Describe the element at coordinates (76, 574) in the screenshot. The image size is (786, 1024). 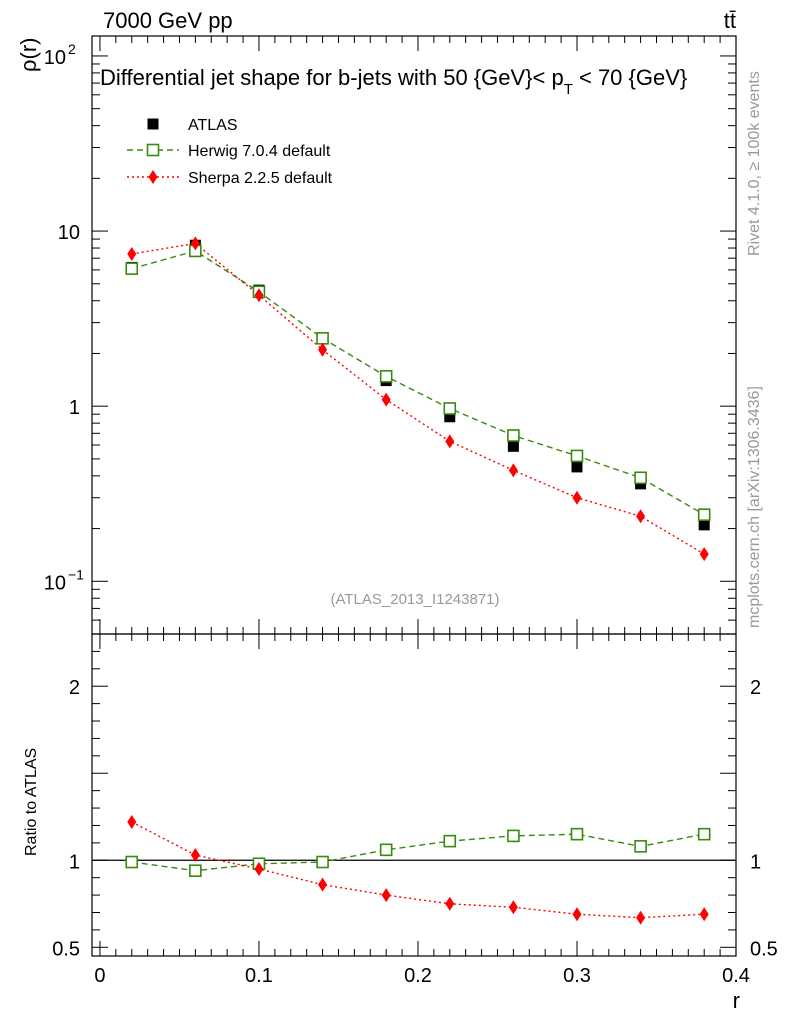
I see `y-tick-exponent: −1` at that location.